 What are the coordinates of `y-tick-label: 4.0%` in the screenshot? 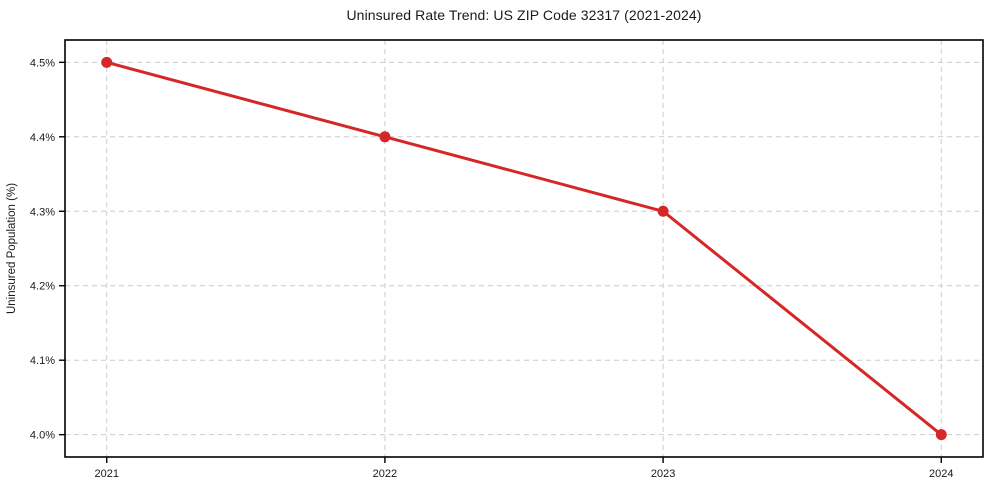 It's located at (42, 436).